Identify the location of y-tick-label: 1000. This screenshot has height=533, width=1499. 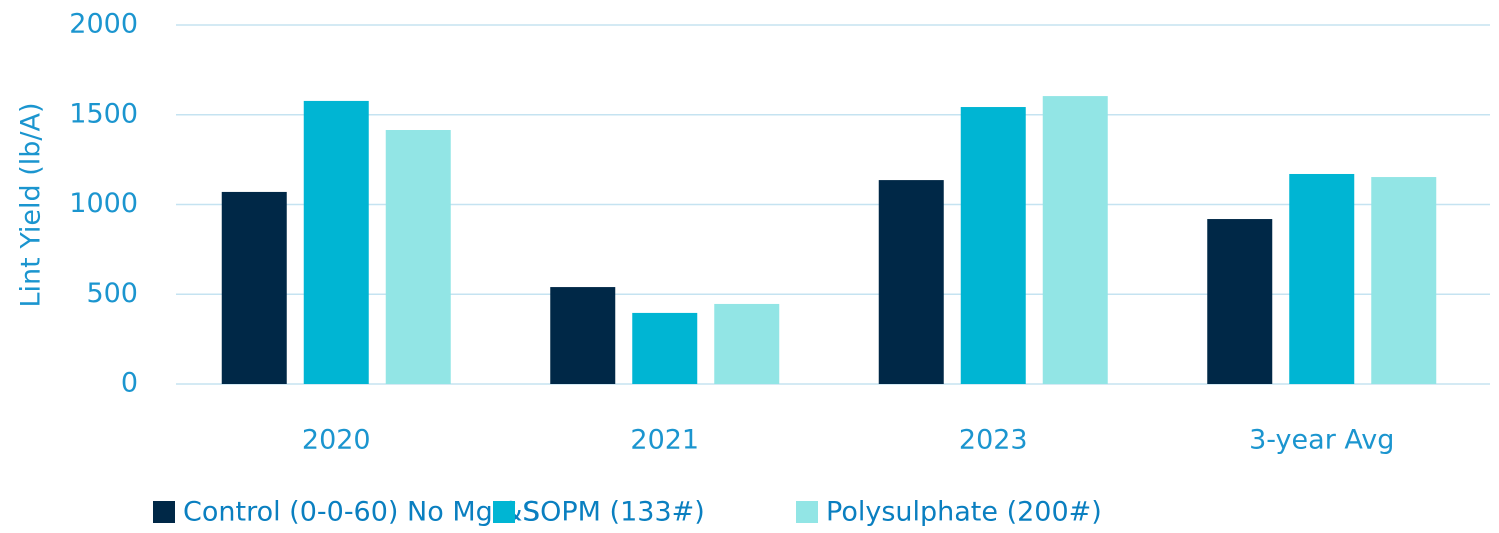
(103, 203).